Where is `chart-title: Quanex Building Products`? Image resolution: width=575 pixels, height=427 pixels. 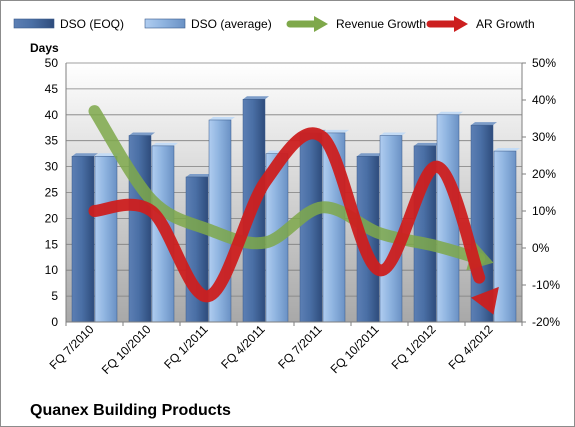 chart-title: Quanex Building Products is located at coordinates (130, 410).